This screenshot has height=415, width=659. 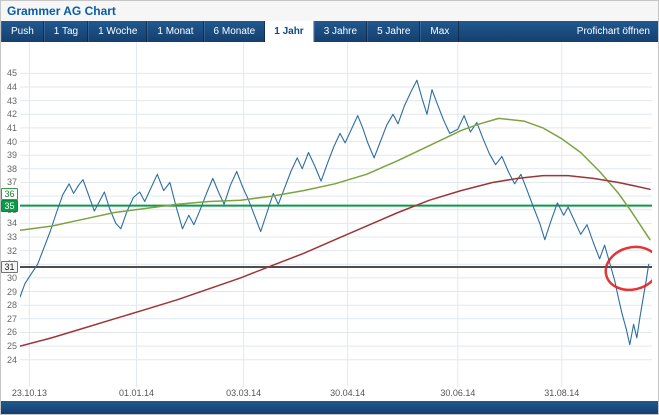 What do you see at coordinates (11, 318) in the screenshot?
I see `y-axis-label: 27` at bounding box center [11, 318].